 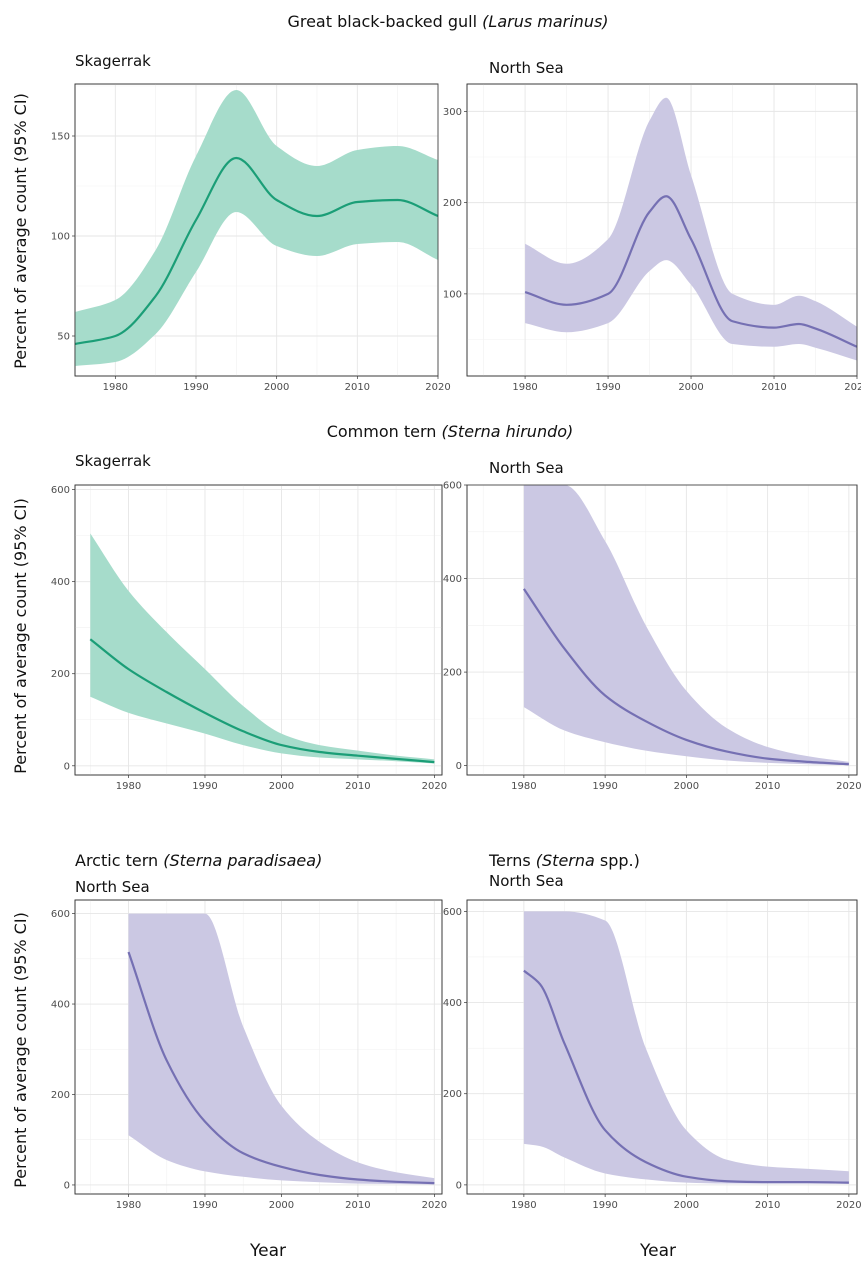 What do you see at coordinates (281, 1068) in the screenshot?
I see `trend-line-arctic-tern-north-sea` at bounding box center [281, 1068].